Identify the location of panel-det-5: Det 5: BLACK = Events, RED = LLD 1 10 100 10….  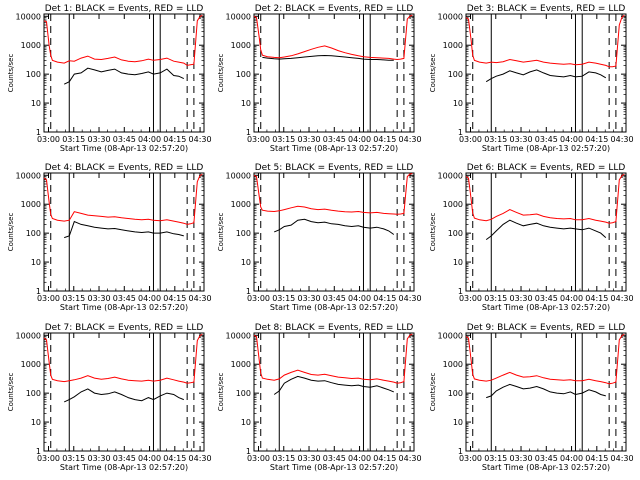
(319, 237).